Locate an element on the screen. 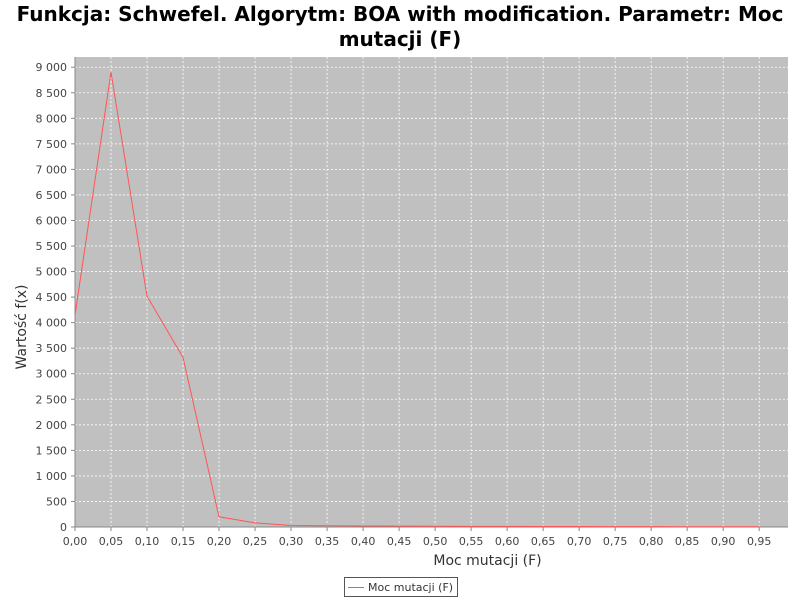  x-tick-label: 0,45 is located at coordinates (399, 541).